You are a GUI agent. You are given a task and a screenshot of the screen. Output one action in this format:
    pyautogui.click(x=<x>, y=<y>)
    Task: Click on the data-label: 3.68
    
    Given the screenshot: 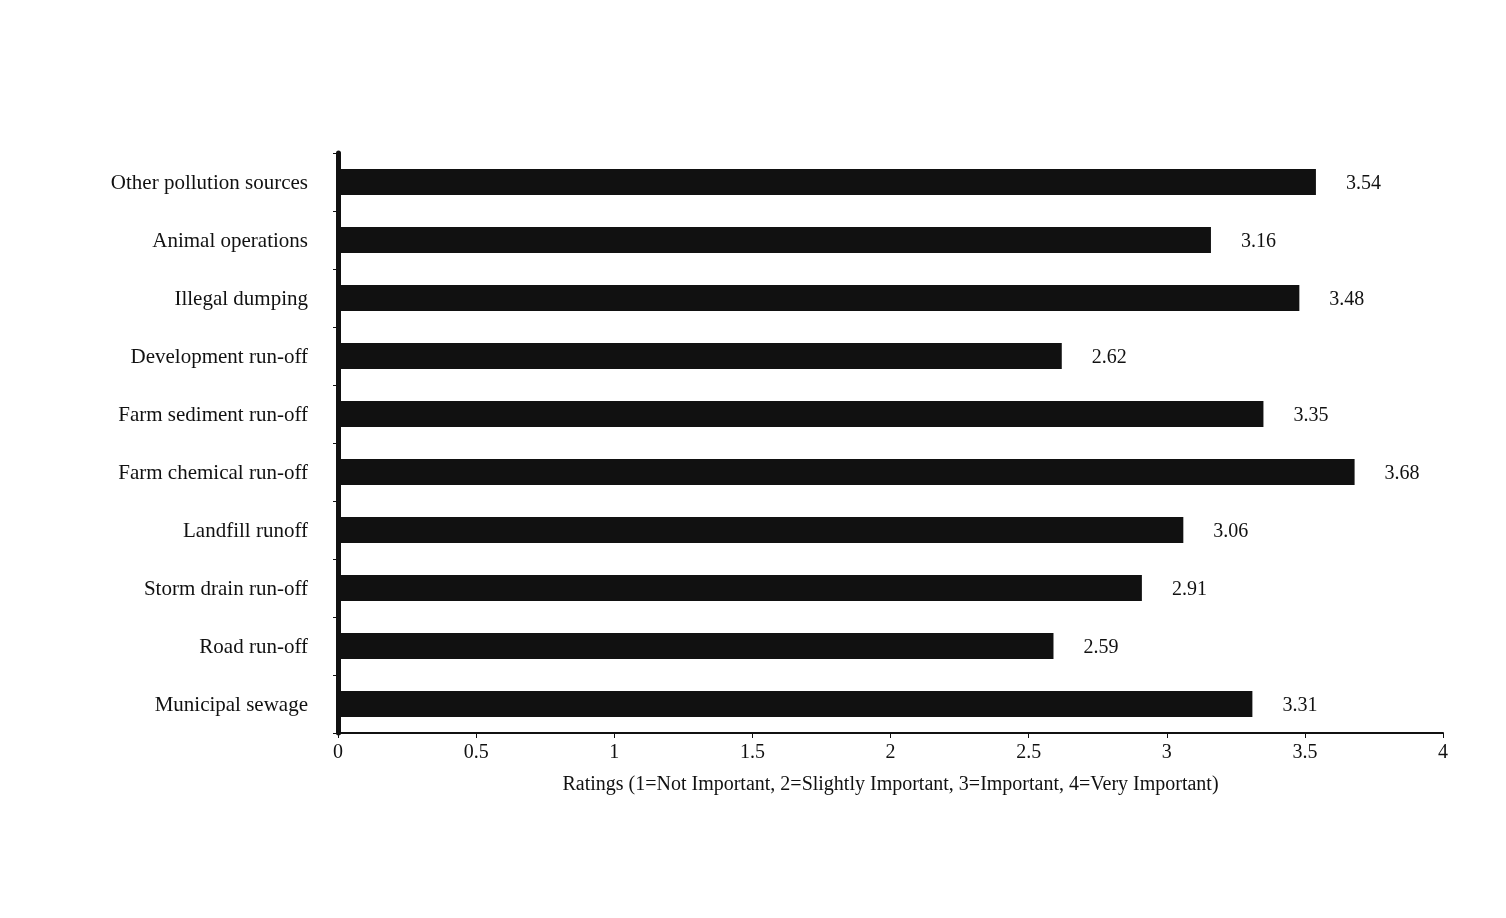 What is the action you would take?
    pyautogui.click(x=1402, y=472)
    